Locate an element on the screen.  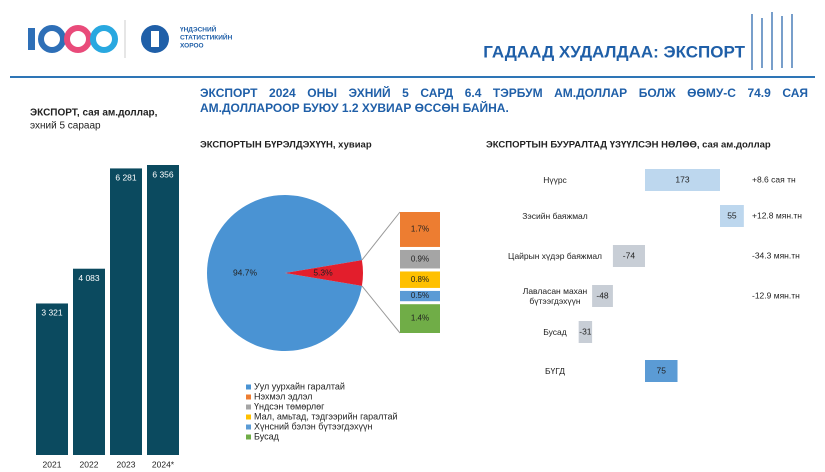
pie-label: 5.3% is located at coordinates (323, 272).